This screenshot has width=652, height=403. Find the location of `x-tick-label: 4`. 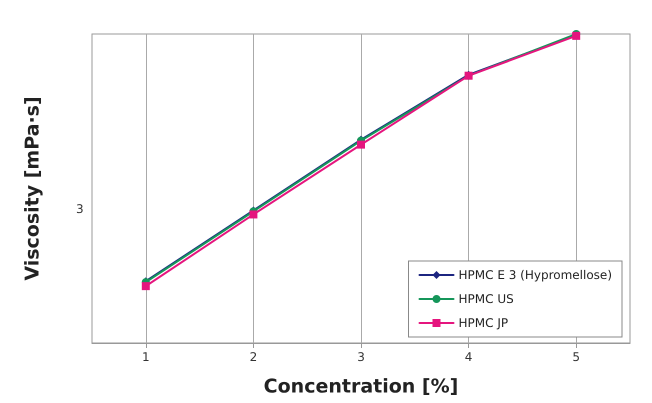

x-tick-label: 4 is located at coordinates (468, 357).